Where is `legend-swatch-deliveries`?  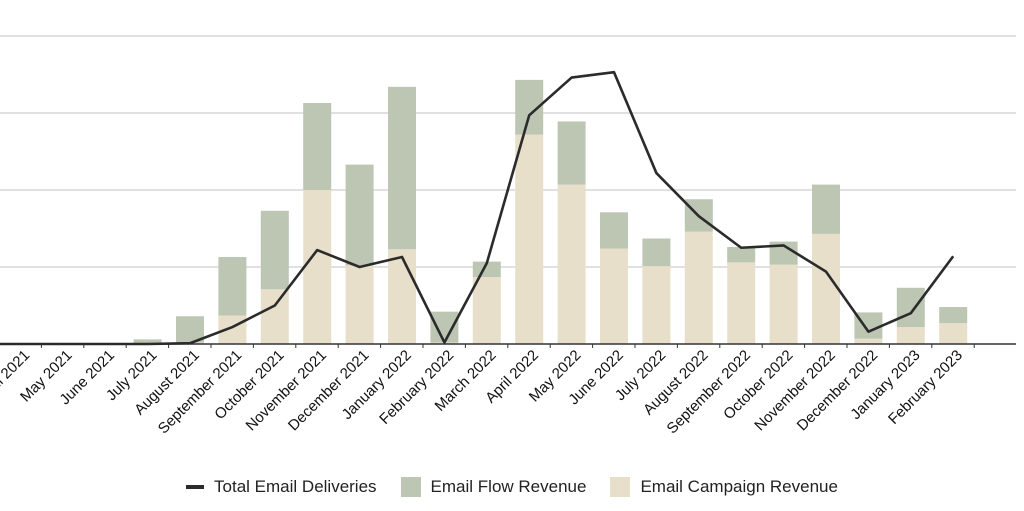
legend-swatch-deliveries is located at coordinates (195, 487).